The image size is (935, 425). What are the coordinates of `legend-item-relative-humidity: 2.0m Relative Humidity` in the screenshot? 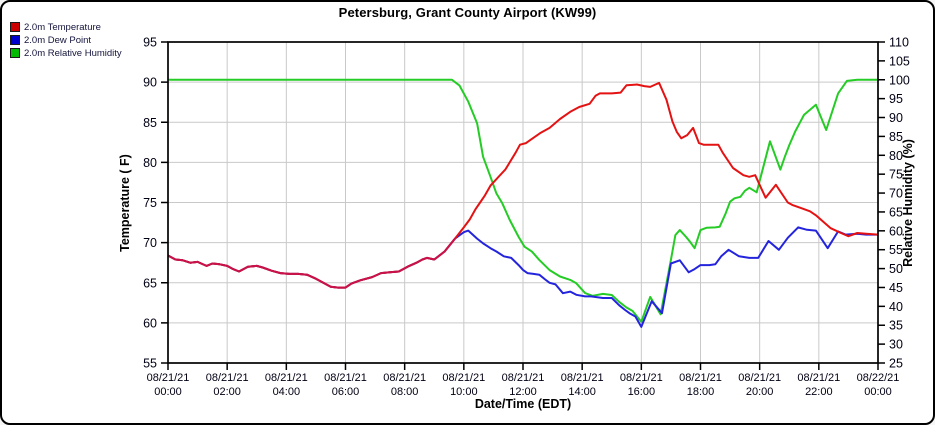 It's located at (66, 53).